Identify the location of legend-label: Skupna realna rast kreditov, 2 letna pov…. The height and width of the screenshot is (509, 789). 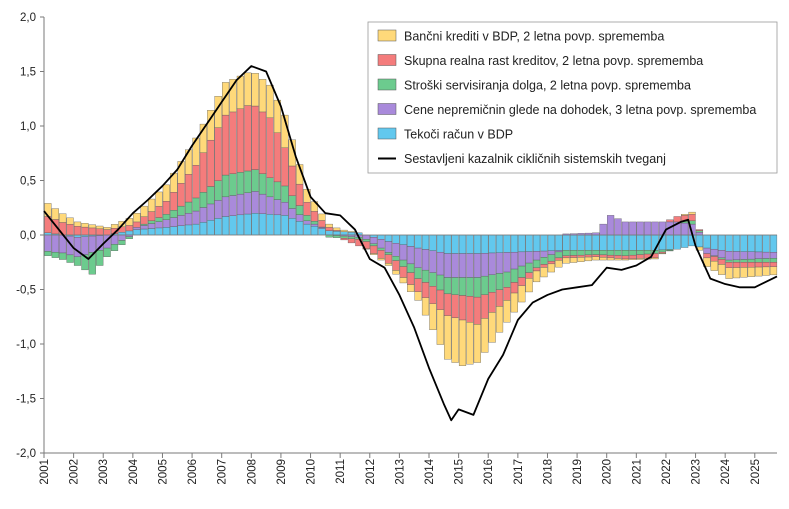
(553, 61).